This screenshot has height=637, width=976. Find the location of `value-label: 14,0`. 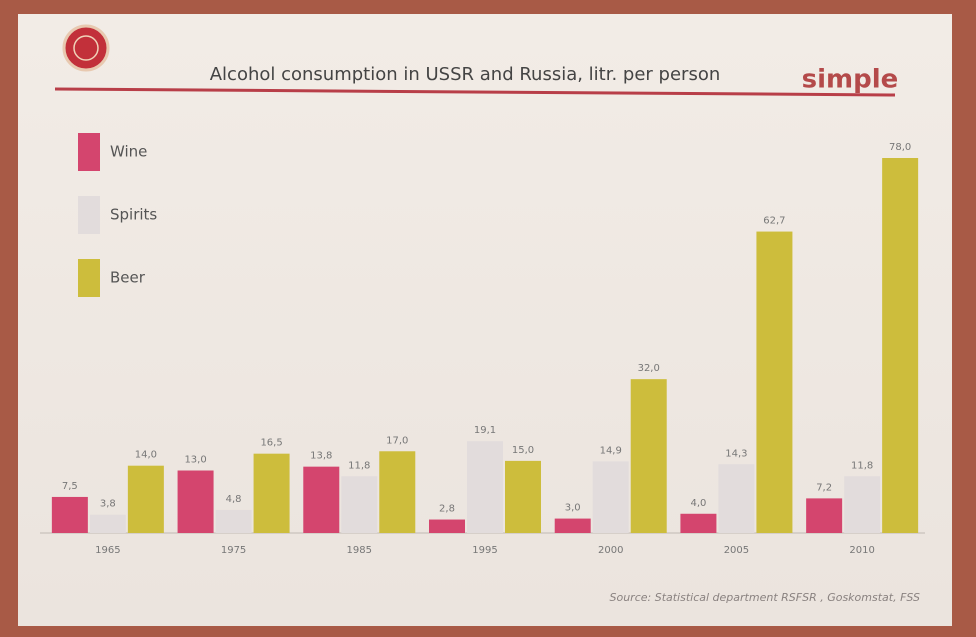

value-label: 14,0 is located at coordinates (146, 455).